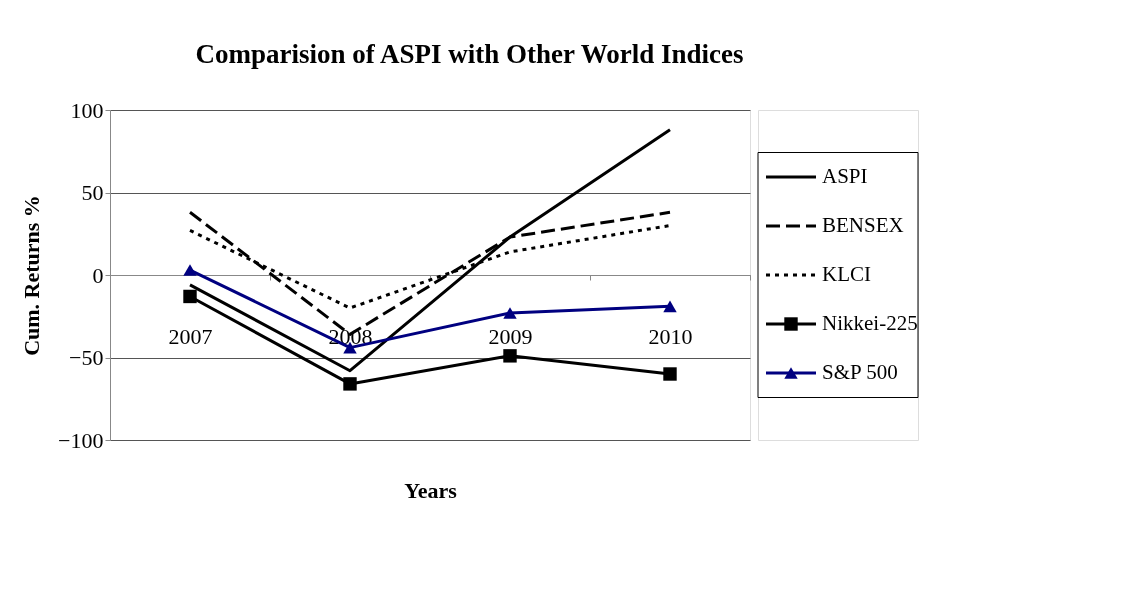  Describe the element at coordinates (87, 110) in the screenshot. I see `y-tick-label: 100` at that location.